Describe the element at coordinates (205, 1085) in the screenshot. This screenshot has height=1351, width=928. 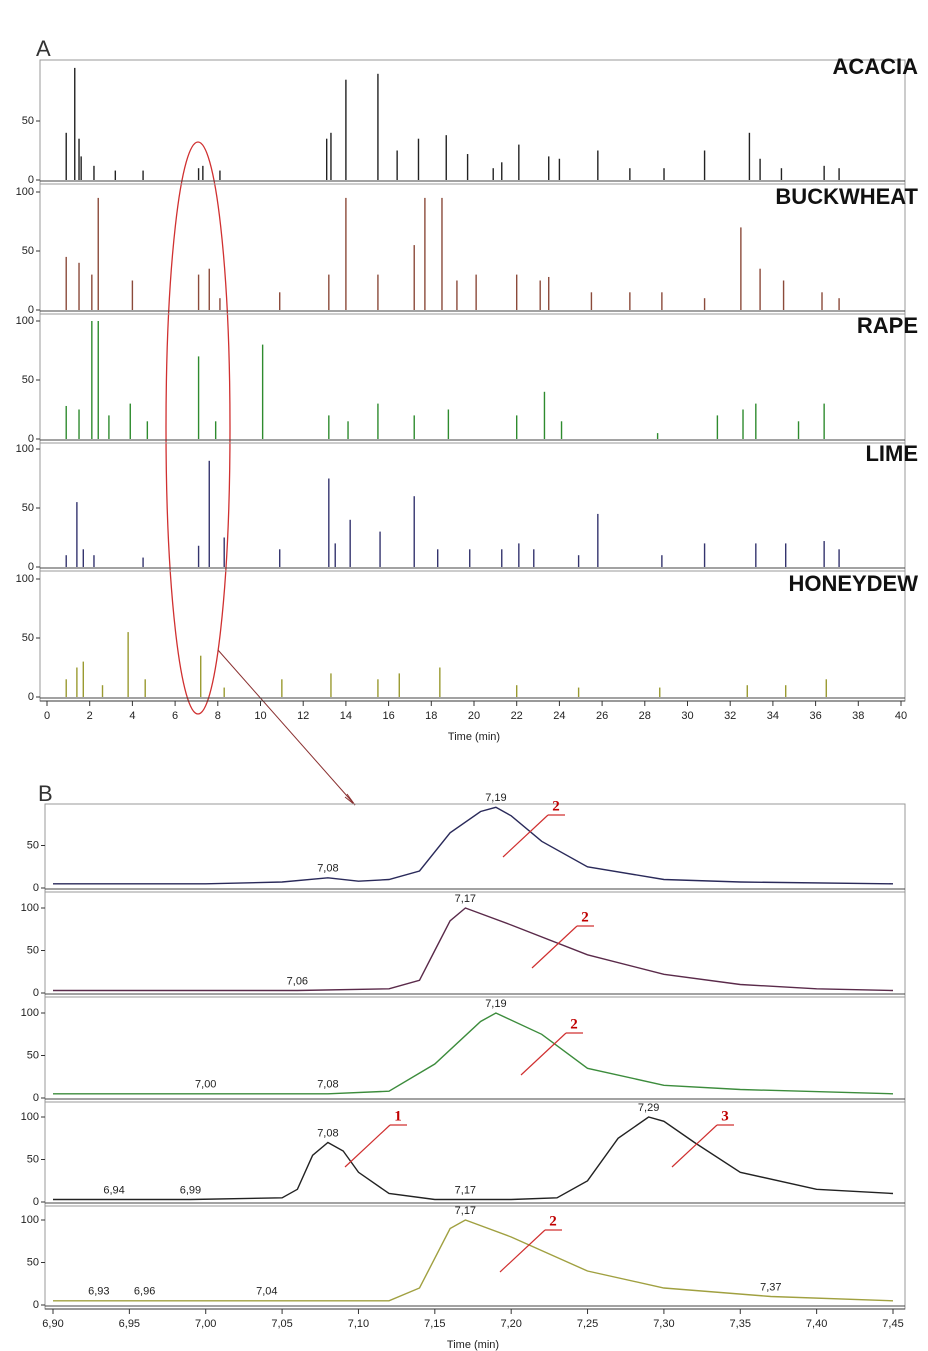
I see `peak-label: 7,00` at that location.